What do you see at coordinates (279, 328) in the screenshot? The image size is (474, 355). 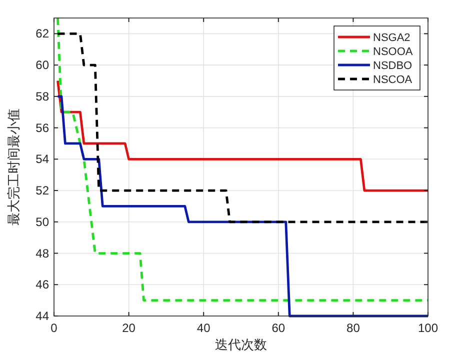 I see `x-tick-label: 60` at bounding box center [279, 328].